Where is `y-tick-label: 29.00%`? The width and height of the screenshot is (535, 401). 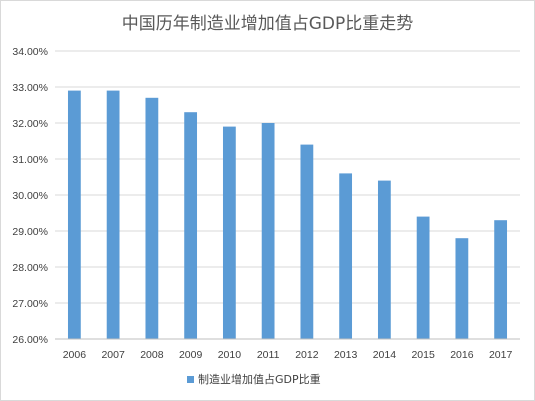 y-tick-label: 29.00% is located at coordinates (30, 232).